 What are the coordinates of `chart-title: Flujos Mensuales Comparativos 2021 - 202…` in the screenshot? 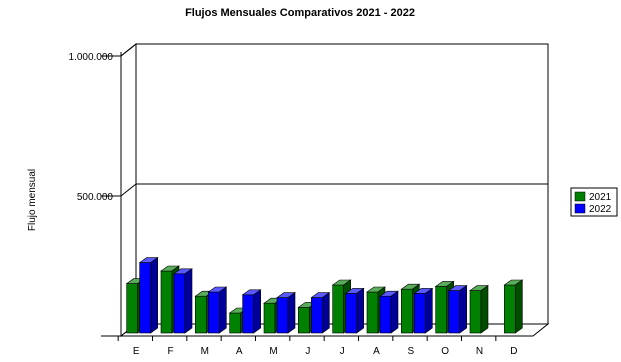 It's located at (300, 13).